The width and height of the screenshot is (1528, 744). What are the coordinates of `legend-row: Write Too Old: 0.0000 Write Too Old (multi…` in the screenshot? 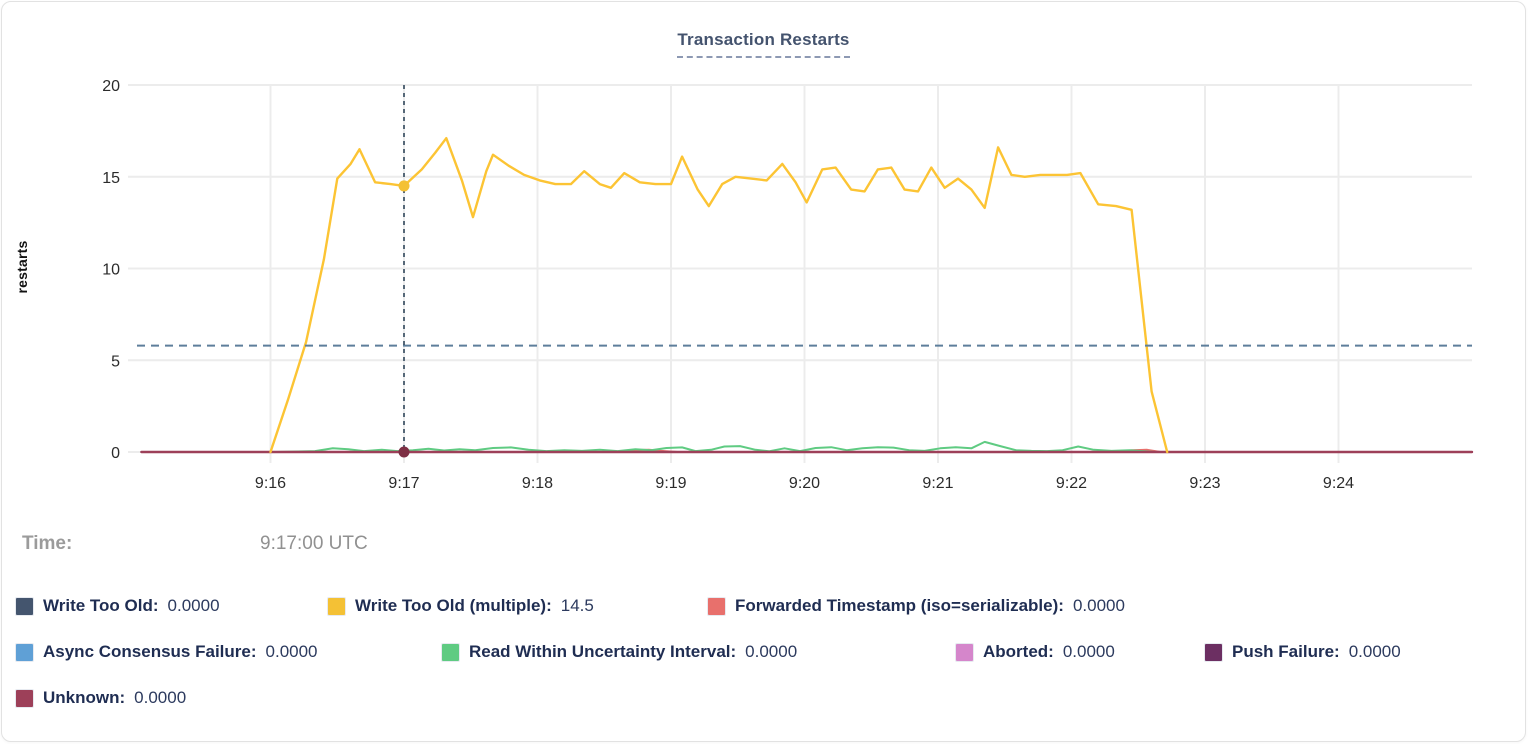 It's located at (766, 606).